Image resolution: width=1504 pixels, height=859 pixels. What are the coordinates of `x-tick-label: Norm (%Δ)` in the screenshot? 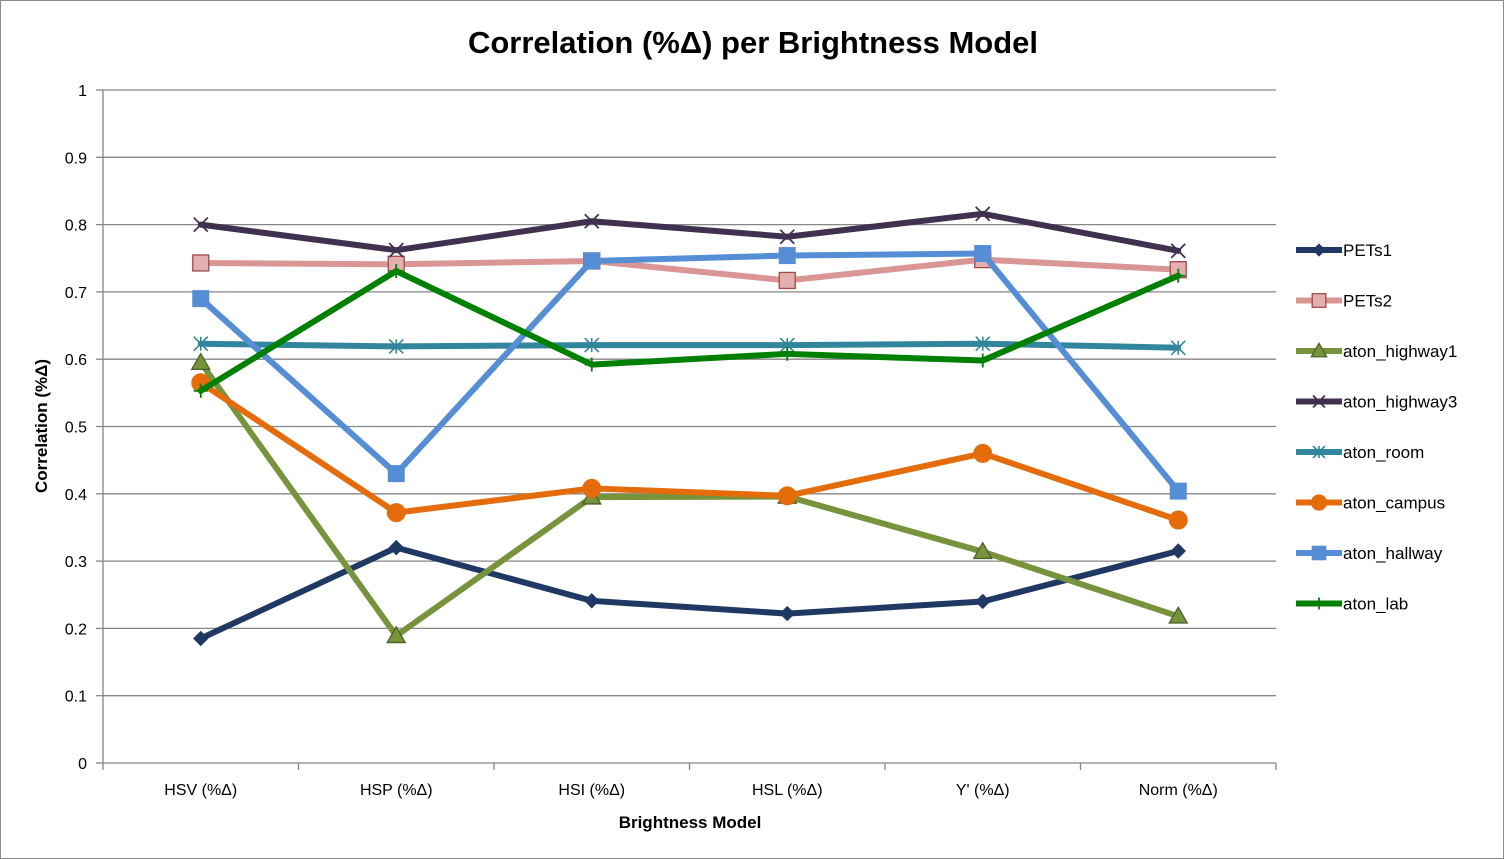 It's located at (1178, 790).